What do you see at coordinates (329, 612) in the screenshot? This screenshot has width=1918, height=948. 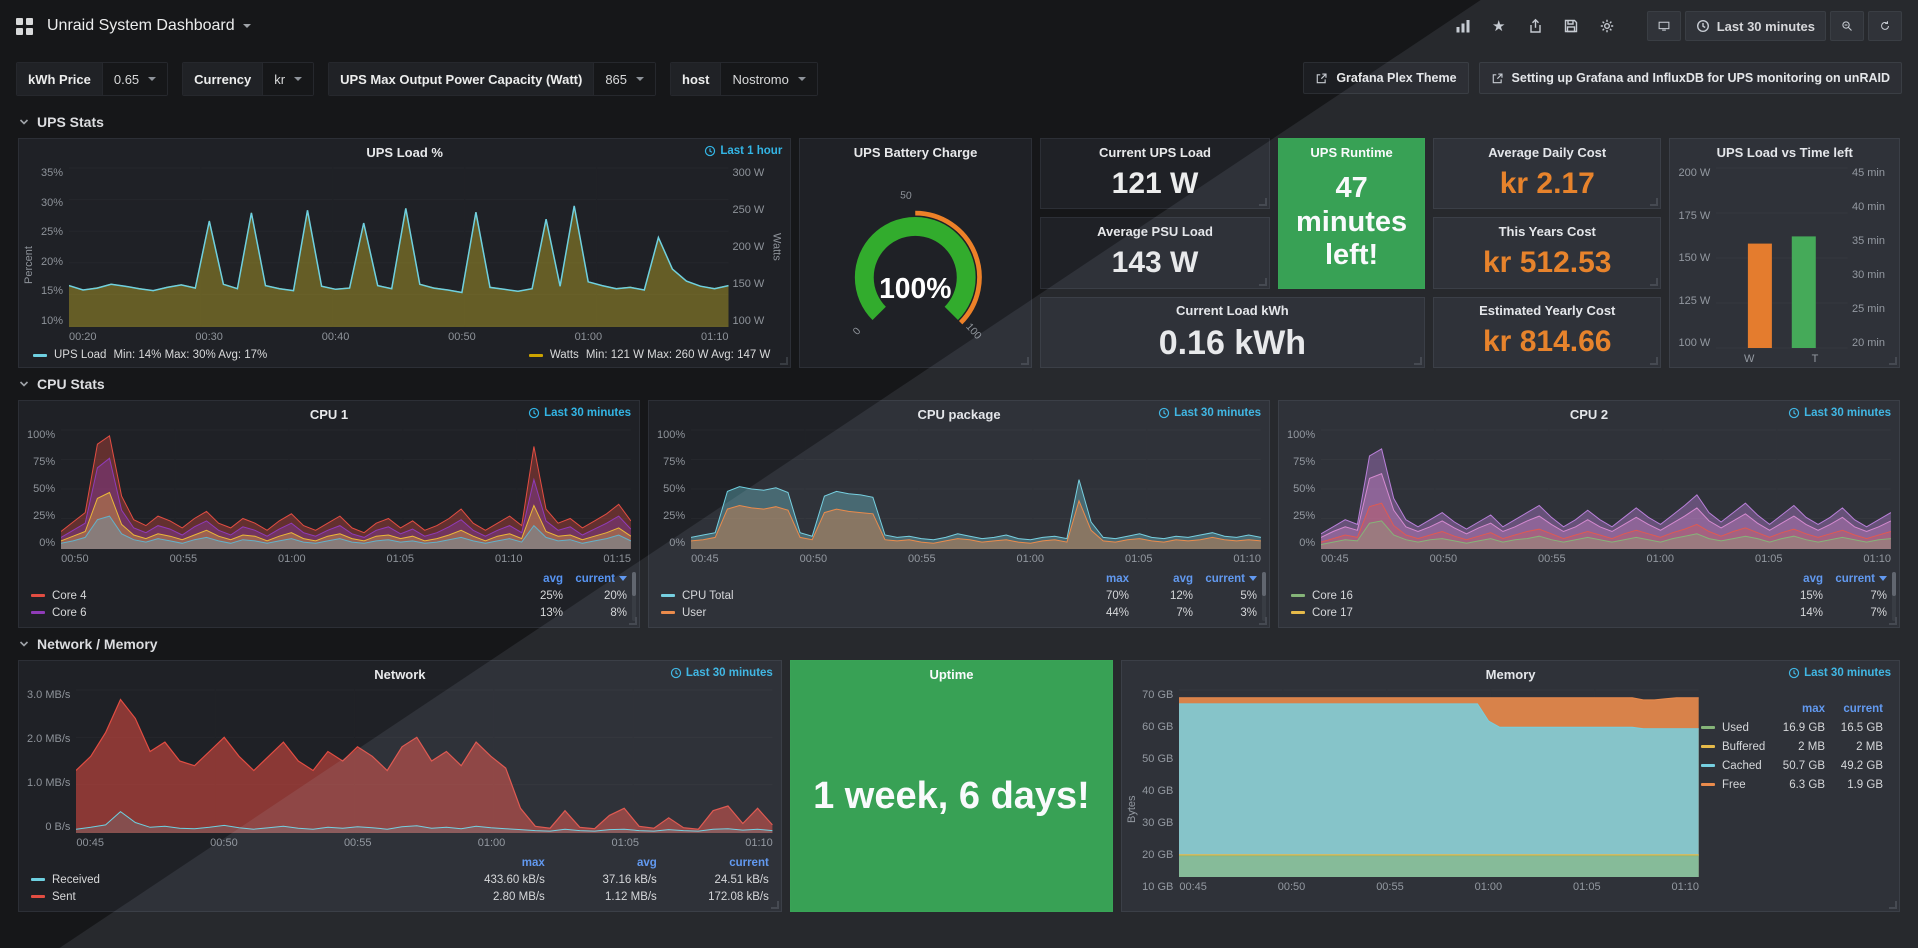 I see `legend-series: Core 6 13% 8%` at bounding box center [329, 612].